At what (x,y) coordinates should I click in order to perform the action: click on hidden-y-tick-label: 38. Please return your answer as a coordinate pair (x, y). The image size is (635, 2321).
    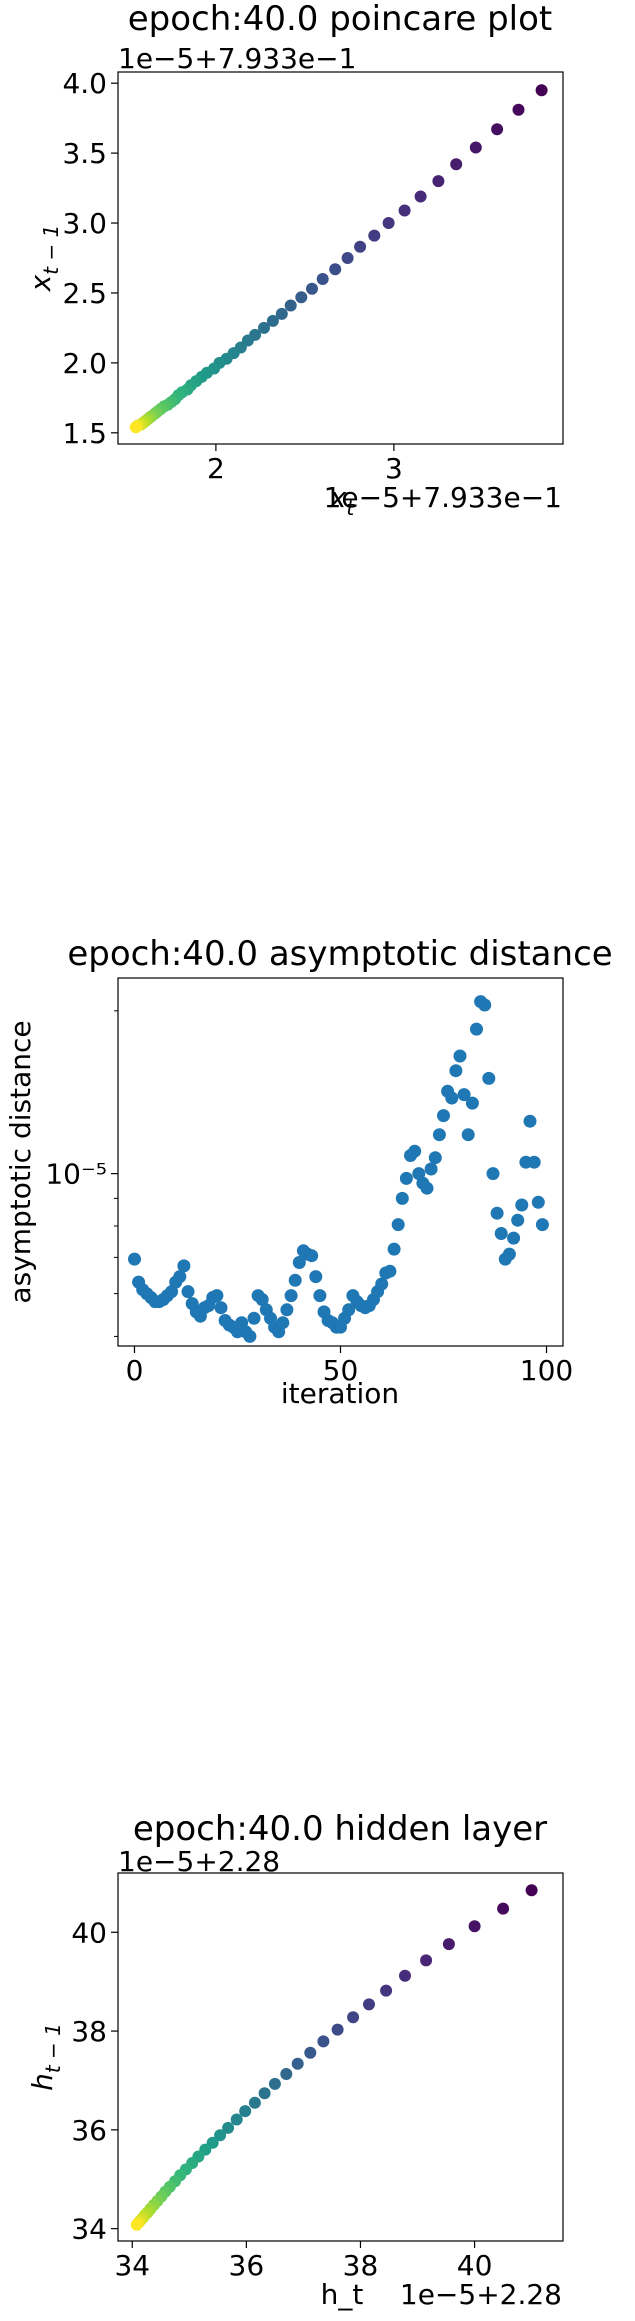
    Looking at the image, I should click on (89, 2031).